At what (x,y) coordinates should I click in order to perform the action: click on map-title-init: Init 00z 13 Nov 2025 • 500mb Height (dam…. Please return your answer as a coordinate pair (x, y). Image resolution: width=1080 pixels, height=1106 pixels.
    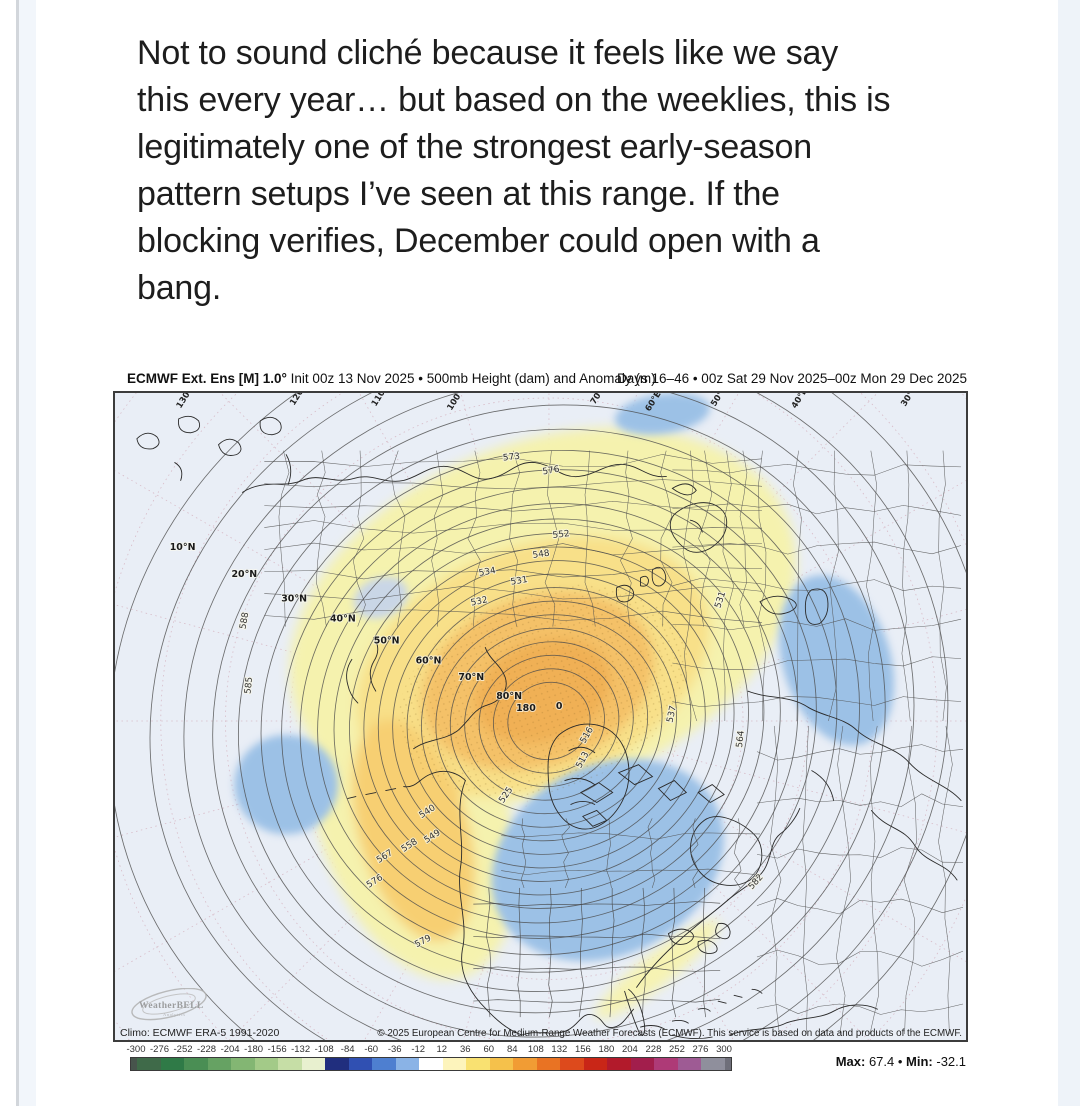
    Looking at the image, I should click on (471, 378).